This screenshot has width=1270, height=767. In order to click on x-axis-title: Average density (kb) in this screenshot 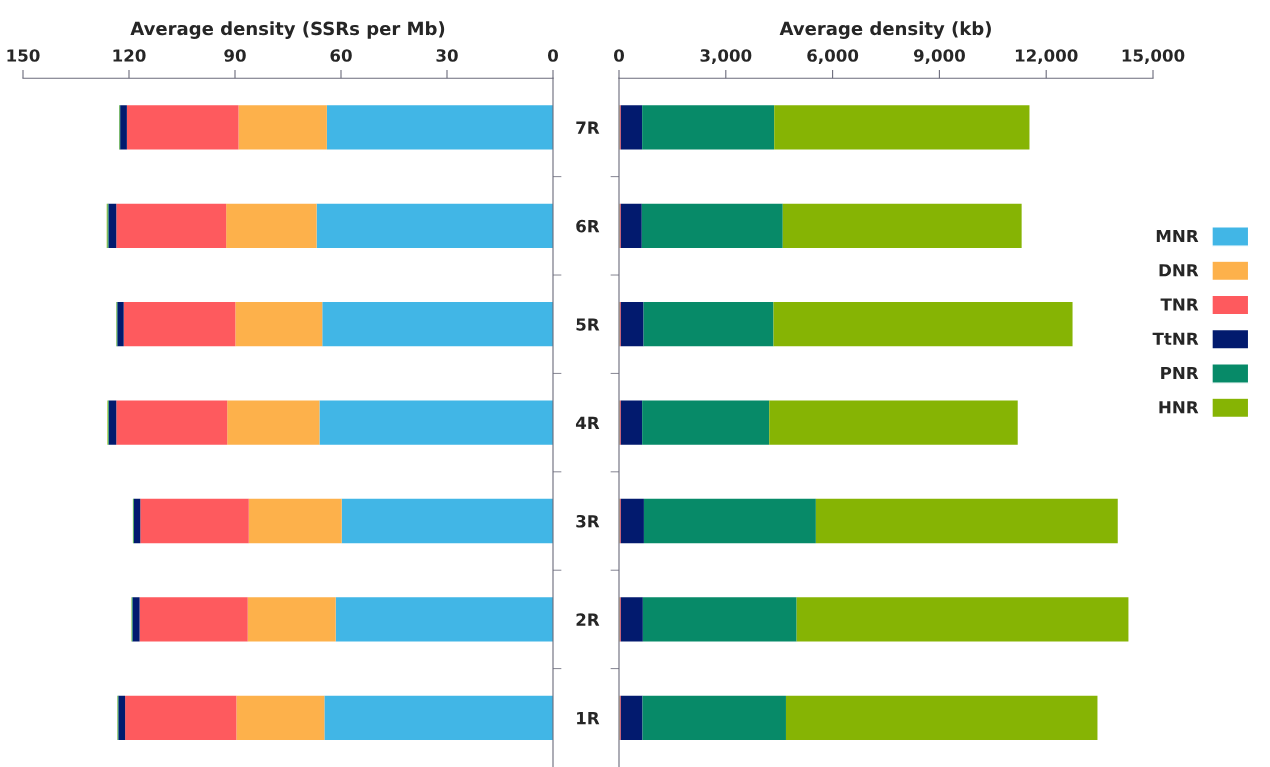, I will do `click(885, 30)`.